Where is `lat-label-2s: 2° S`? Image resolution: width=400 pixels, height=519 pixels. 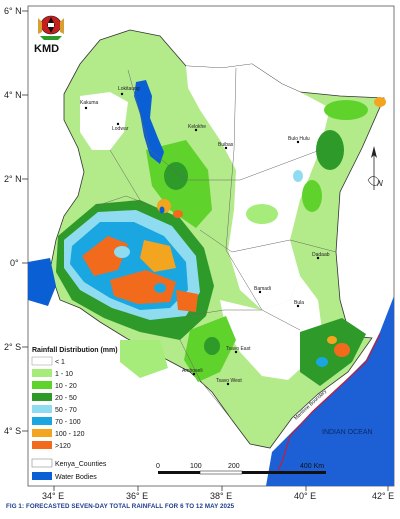 lat-label-2s: 2° S is located at coordinates (12, 347).